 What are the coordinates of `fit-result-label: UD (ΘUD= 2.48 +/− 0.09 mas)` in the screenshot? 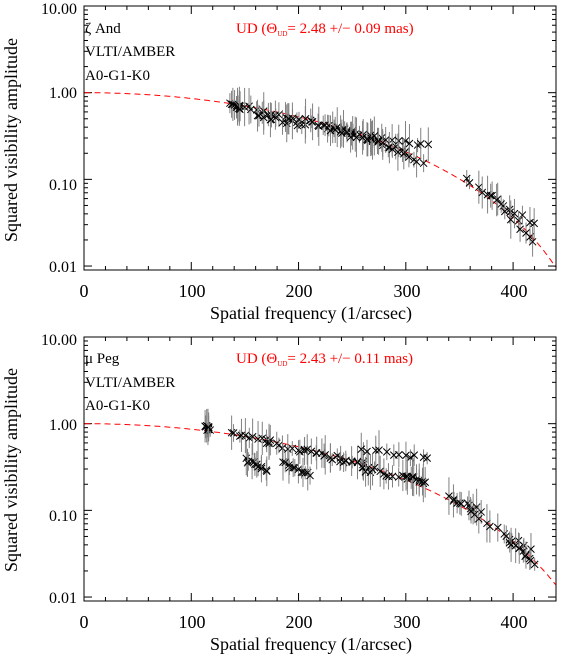 It's located at (325, 29).